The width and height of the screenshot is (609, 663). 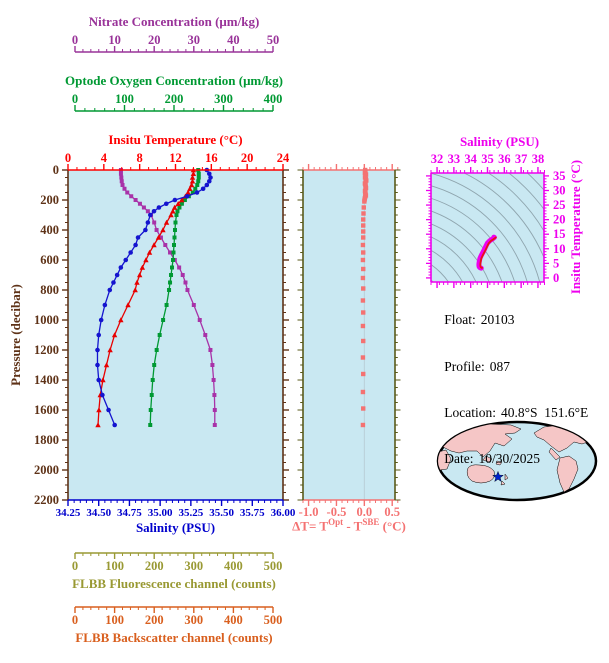 What do you see at coordinates (140, 158) in the screenshot?
I see `svg-text: 8` at bounding box center [140, 158].